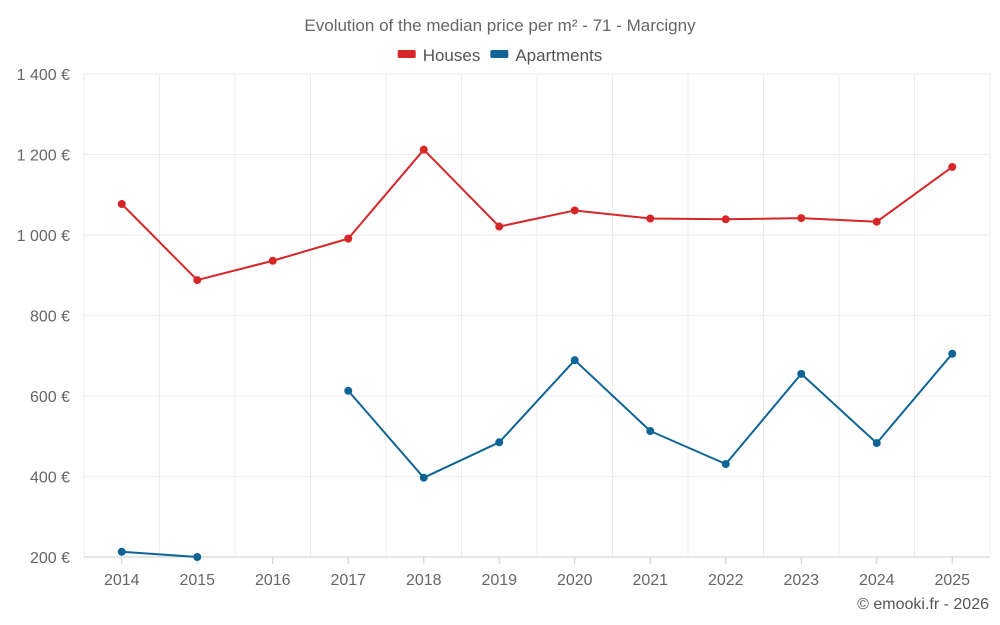 The height and width of the screenshot is (625, 1000). Describe the element at coordinates (650, 580) in the screenshot. I see `x-tick-label: 2021` at that location.